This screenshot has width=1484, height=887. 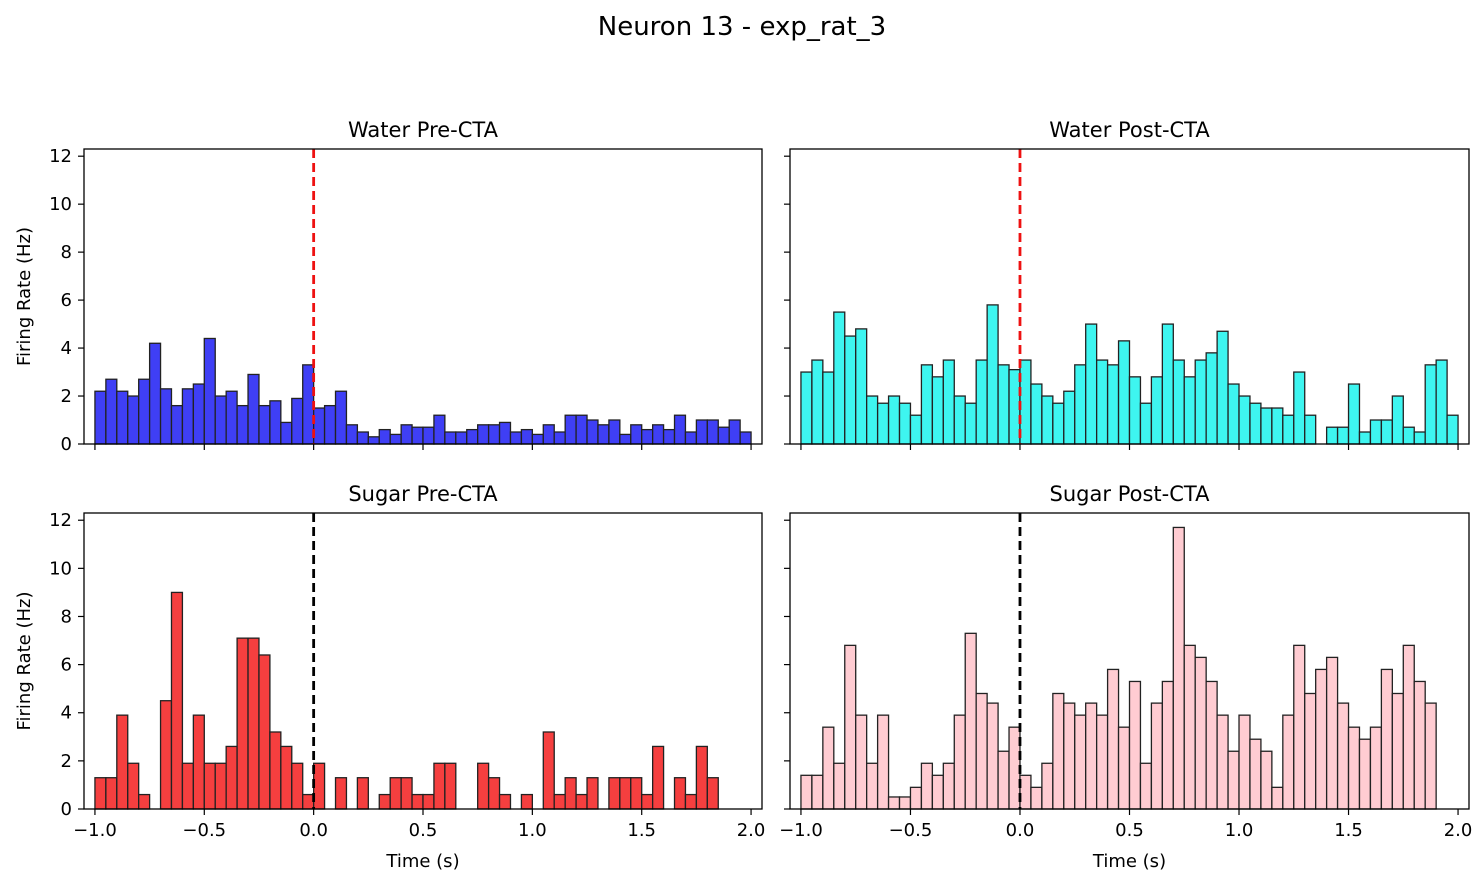 What do you see at coordinates (751, 830) in the screenshot?
I see `x-tick-label: 2.0` at bounding box center [751, 830].